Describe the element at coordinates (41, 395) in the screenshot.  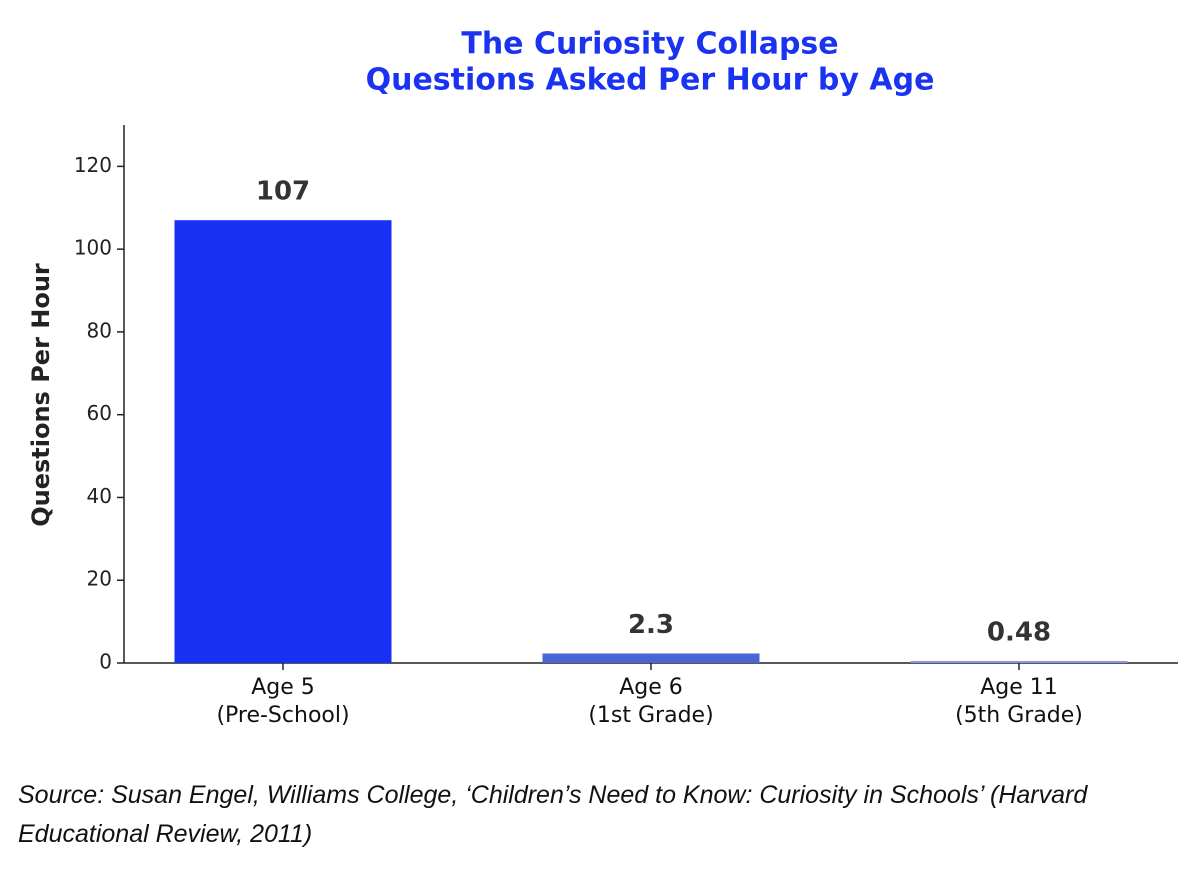
I see `y-axis-label: Questions Per Hour` at that location.